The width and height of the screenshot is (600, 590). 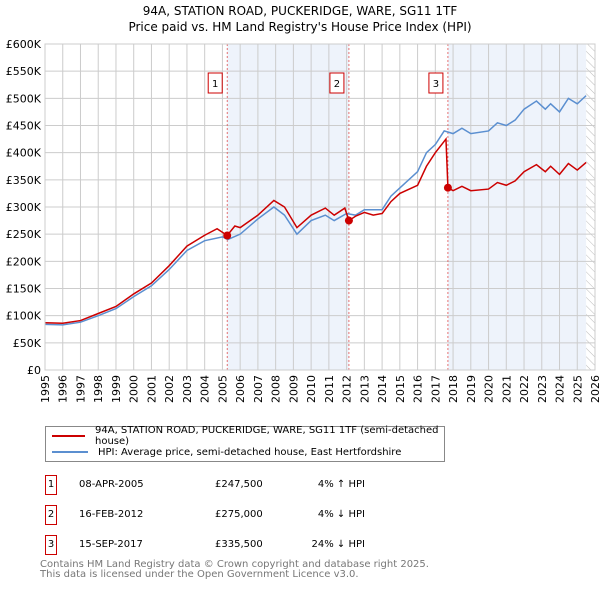 I want to click on x-tick-label: 2021, so click(x=506, y=389).